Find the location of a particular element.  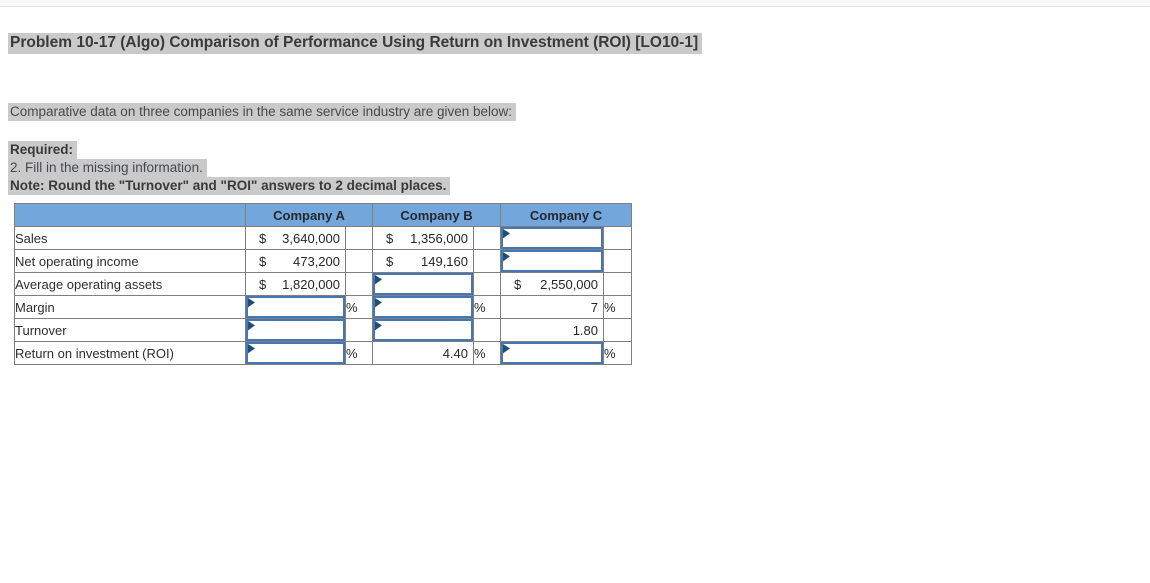

margin-company-b-percent: % is located at coordinates (487, 307).